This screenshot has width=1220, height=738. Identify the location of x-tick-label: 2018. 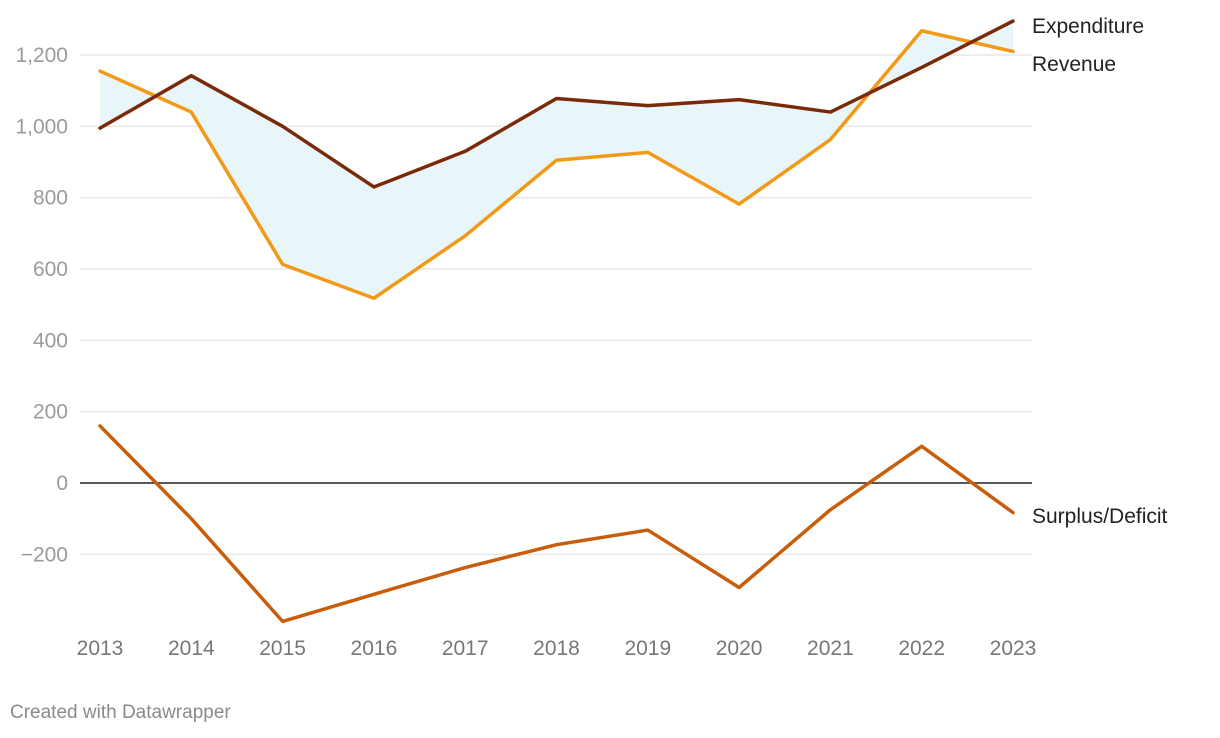
(556, 648).